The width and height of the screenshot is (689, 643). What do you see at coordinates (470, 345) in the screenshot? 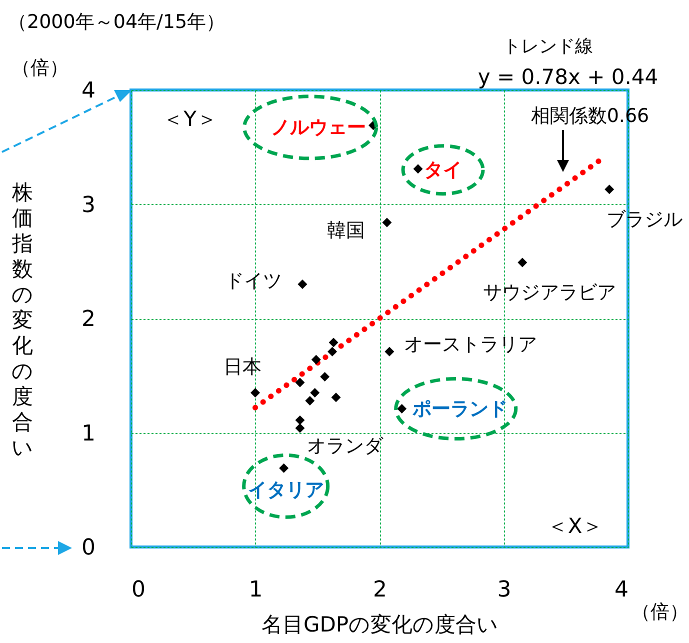
I see `annotation: オーストラリア` at bounding box center [470, 345].